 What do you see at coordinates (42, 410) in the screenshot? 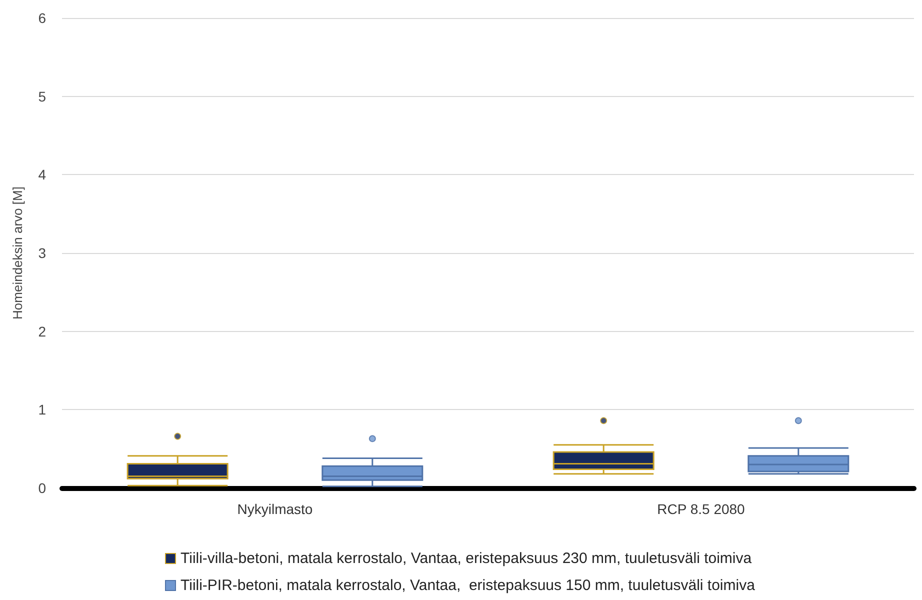
I see `y-tick-label: 1` at bounding box center [42, 410].